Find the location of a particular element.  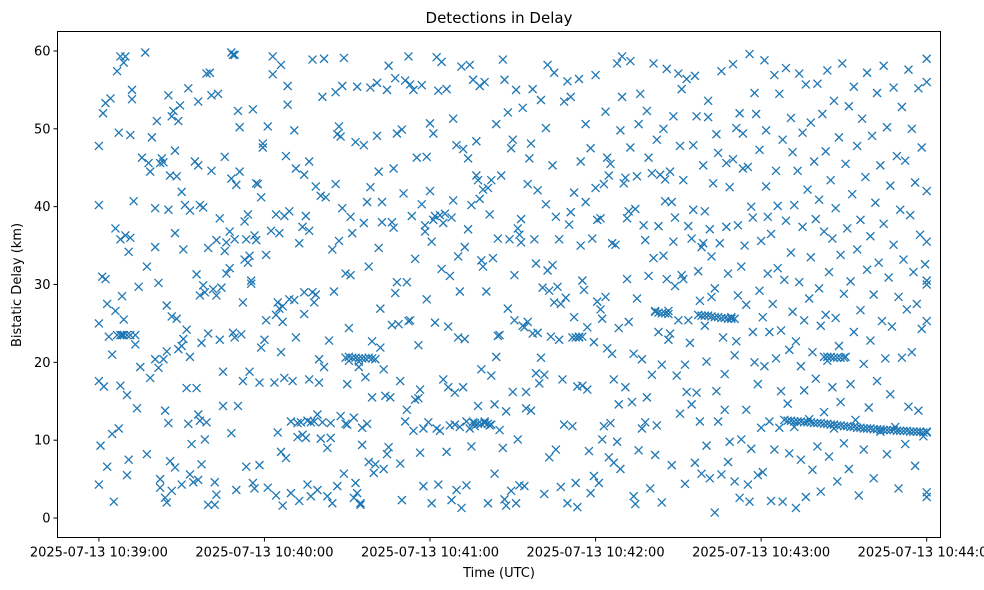

y-axis: 0 10 20 30 40 50 60 is located at coordinates (46, 285).